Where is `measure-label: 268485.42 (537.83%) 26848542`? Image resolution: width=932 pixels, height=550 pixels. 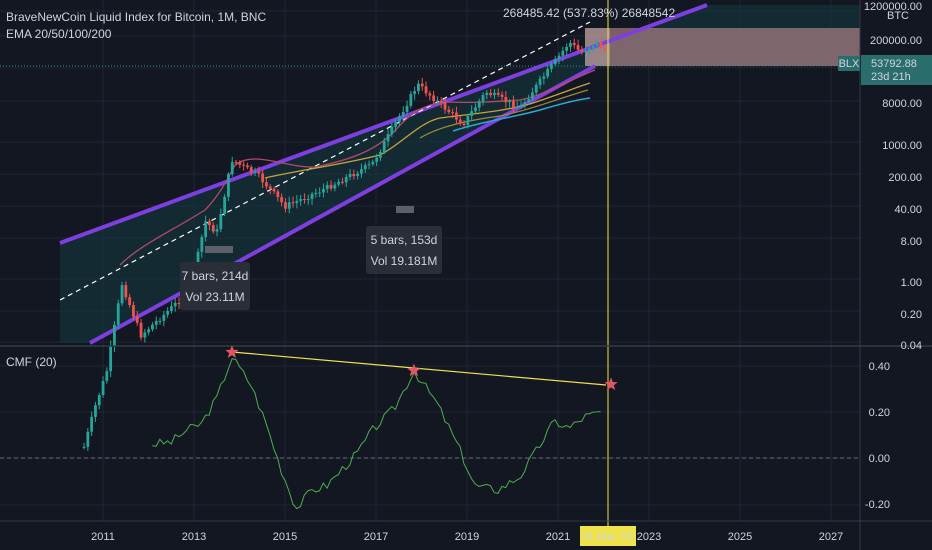
measure-label: 268485.42 (537.83%) 26848542 is located at coordinates (589, 13).